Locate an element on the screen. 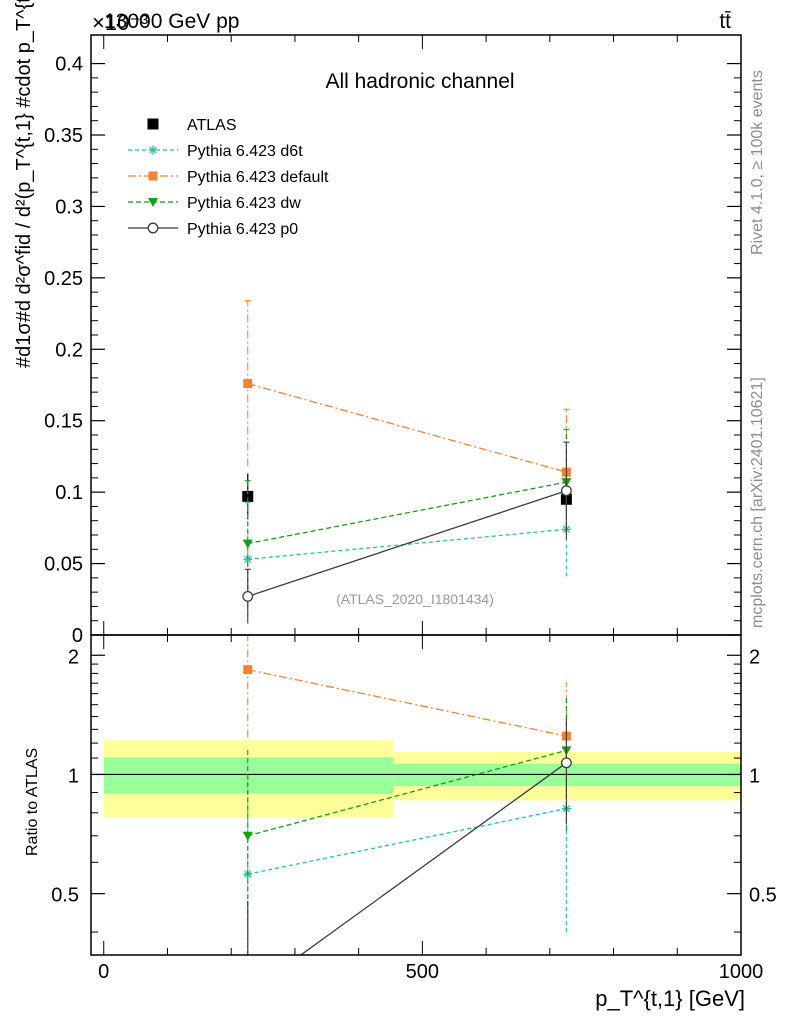 The width and height of the screenshot is (786, 1024). legend-entry: Pythia 6.423 d6t is located at coordinates (215, 151).